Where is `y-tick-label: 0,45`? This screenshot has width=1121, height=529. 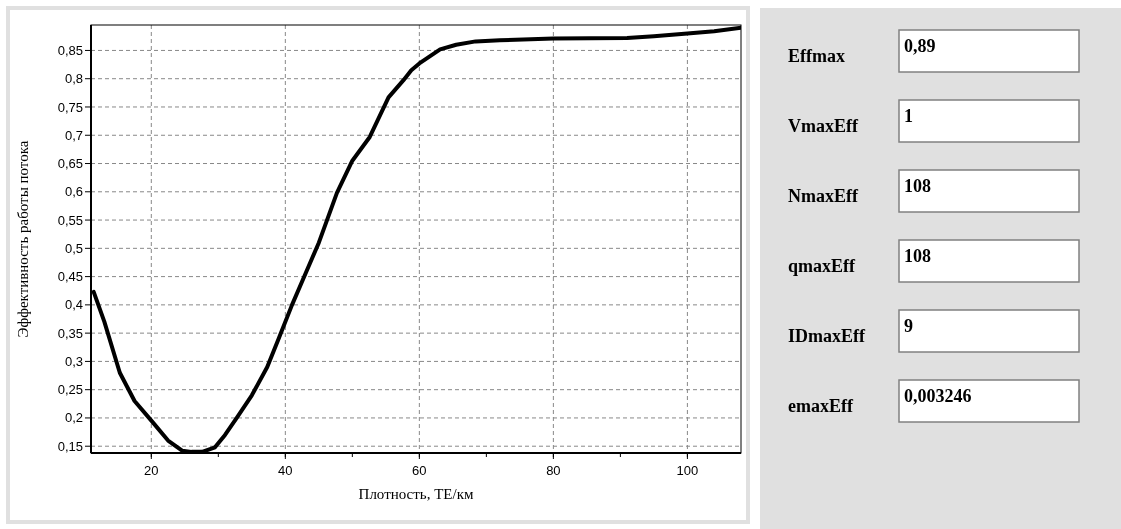
y-tick-label: 0,45 is located at coordinates (70, 277).